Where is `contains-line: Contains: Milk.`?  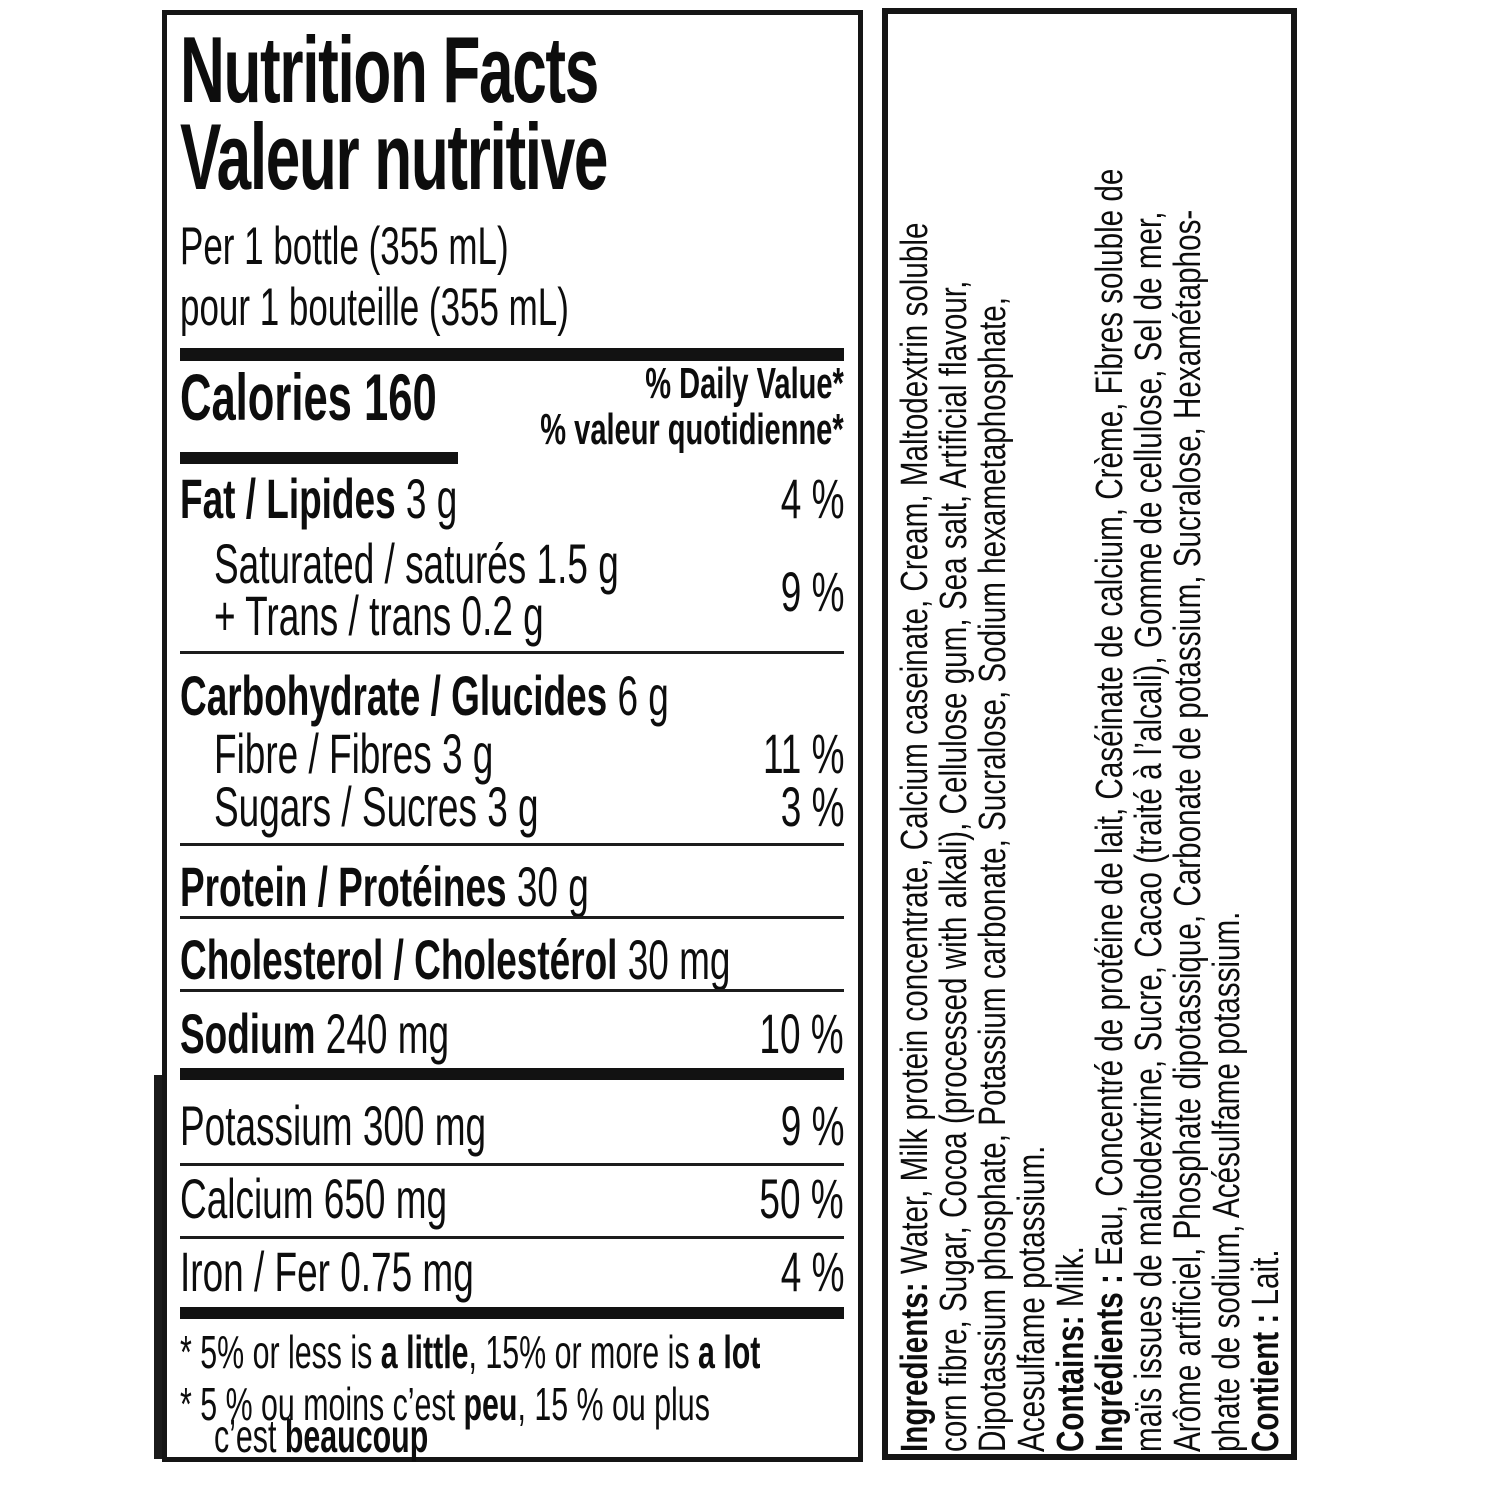
contains-line: Contains: Milk. is located at coordinates (1071, 1349).